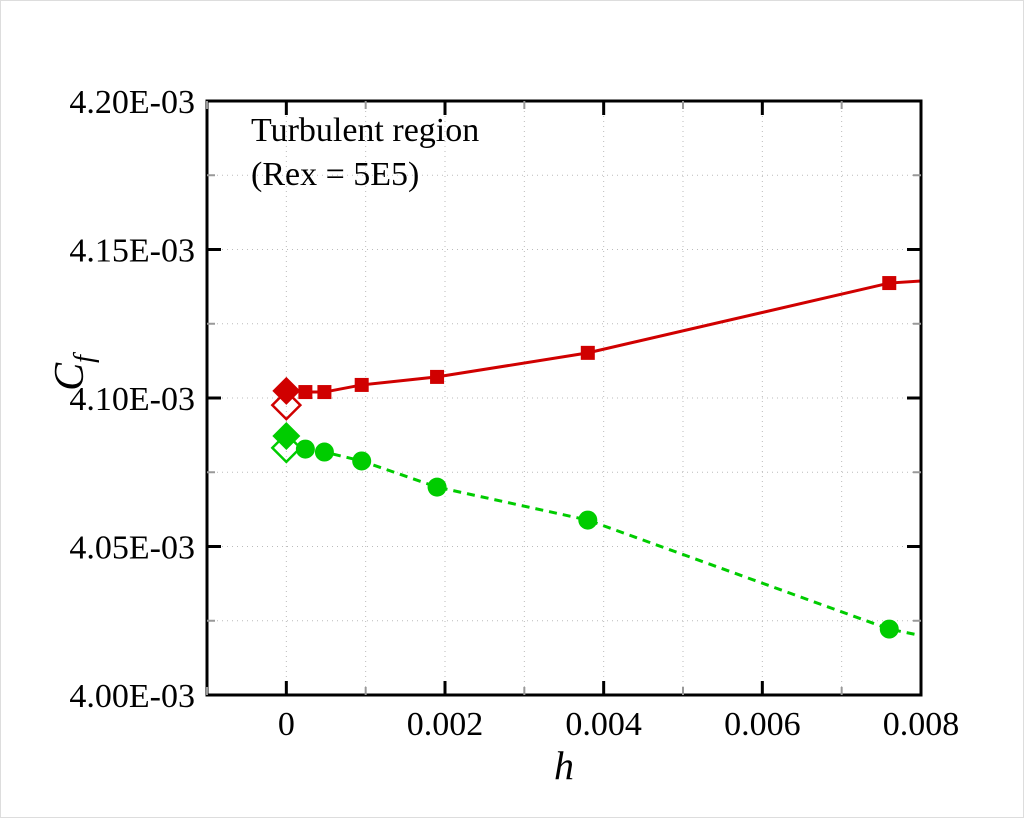 The height and width of the screenshot is (819, 1024). I want to click on x-tick-label: 0.002, so click(445, 724).